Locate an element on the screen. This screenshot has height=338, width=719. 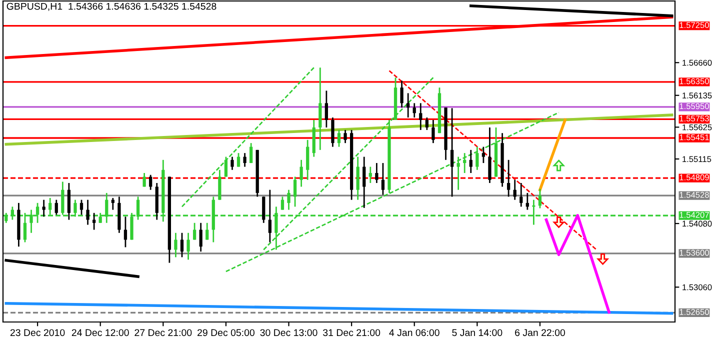
ref-line-label: 1.54207 is located at coordinates (694, 215).